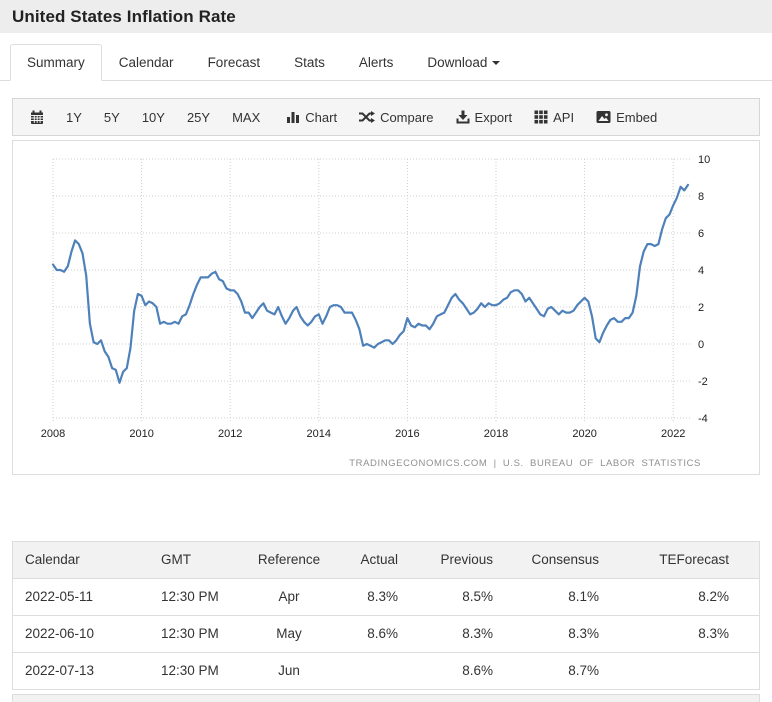  I want to click on y-axis-tick-label: 8, so click(701, 197).